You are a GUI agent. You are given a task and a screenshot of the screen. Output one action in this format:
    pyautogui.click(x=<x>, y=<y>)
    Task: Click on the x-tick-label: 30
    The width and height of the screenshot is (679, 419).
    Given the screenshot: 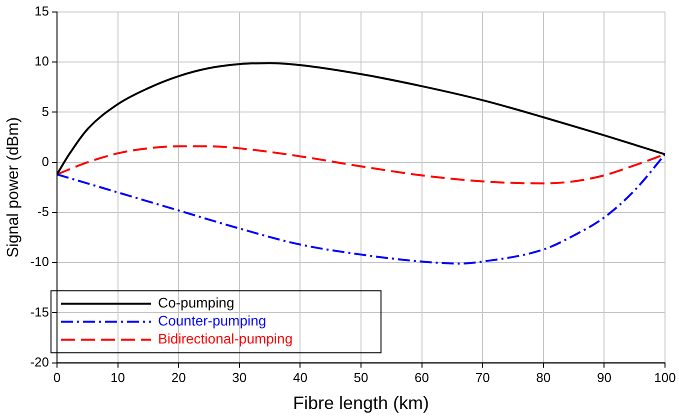 What is the action you would take?
    pyautogui.click(x=239, y=378)
    